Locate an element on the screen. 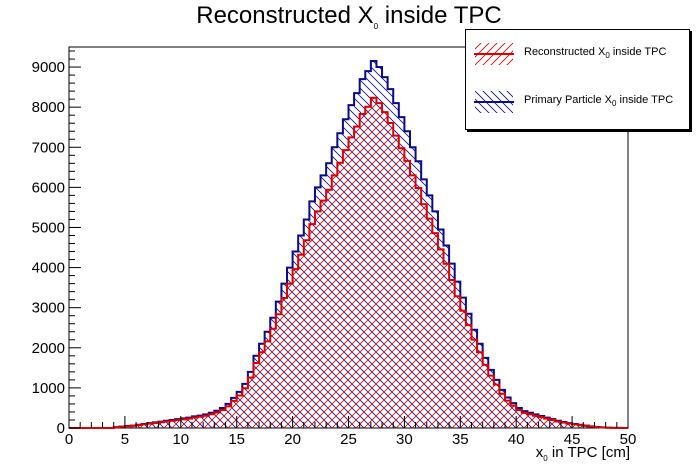  xlabel-main: x is located at coordinates (539, 452).